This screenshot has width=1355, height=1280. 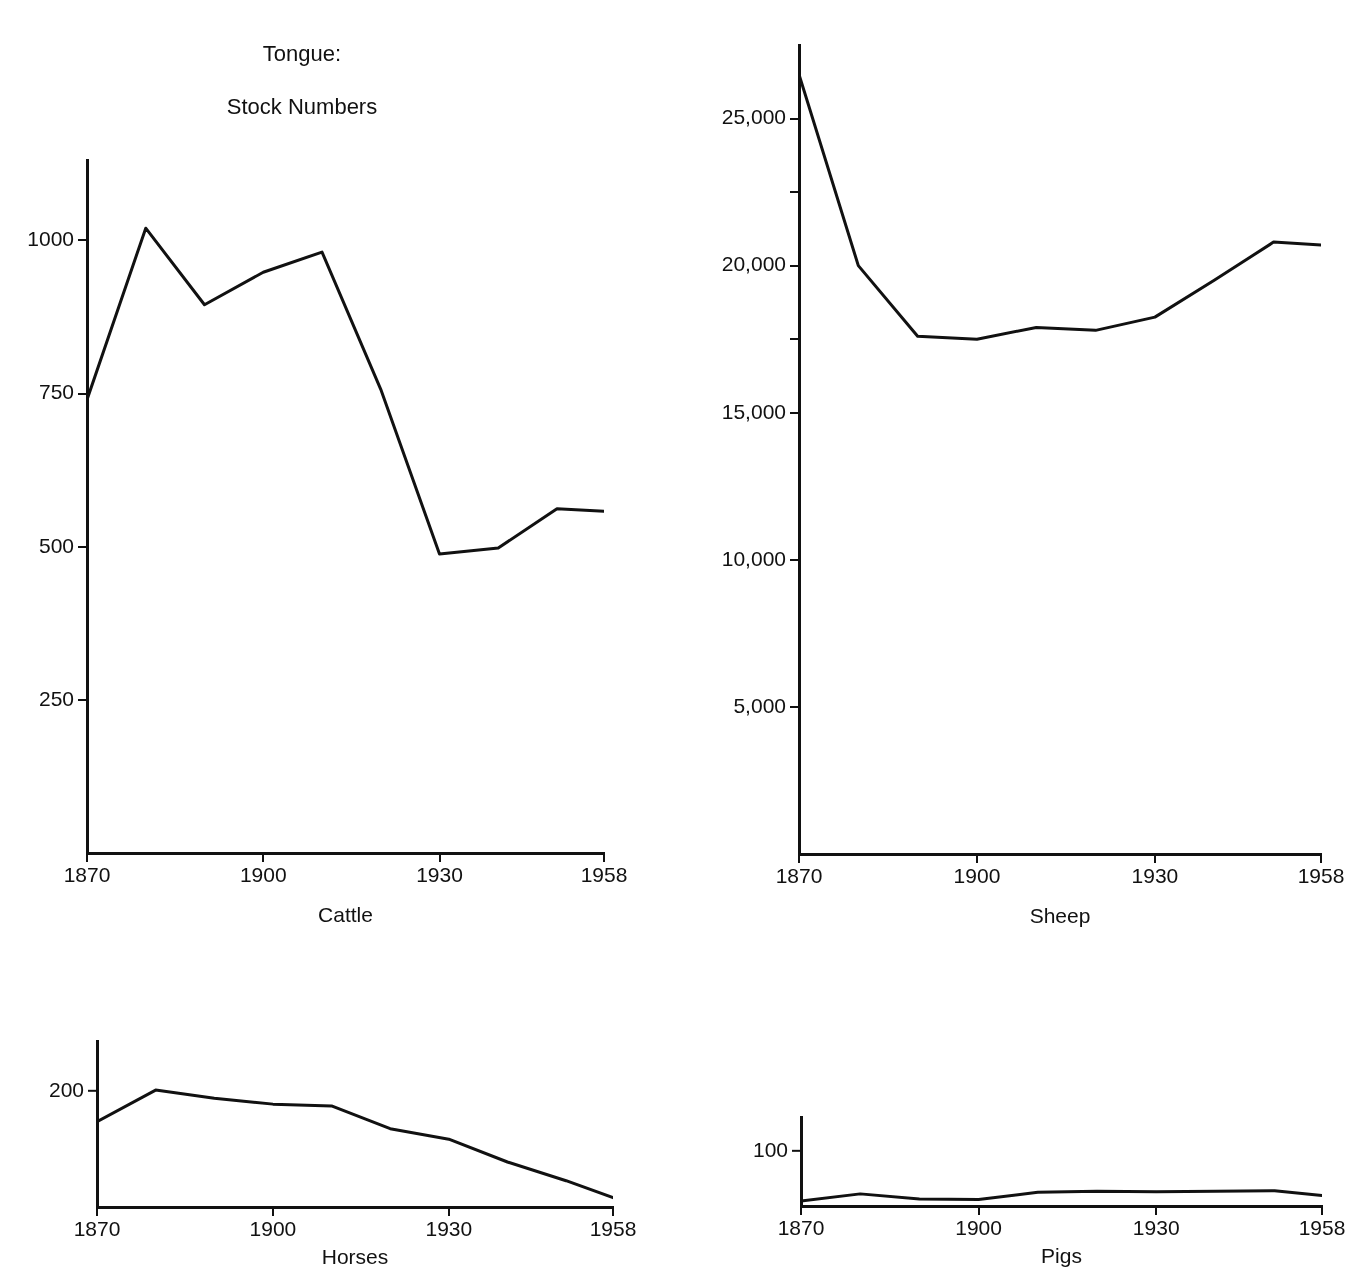 What do you see at coordinates (770, 1149) in the screenshot?
I see `text: 100` at bounding box center [770, 1149].